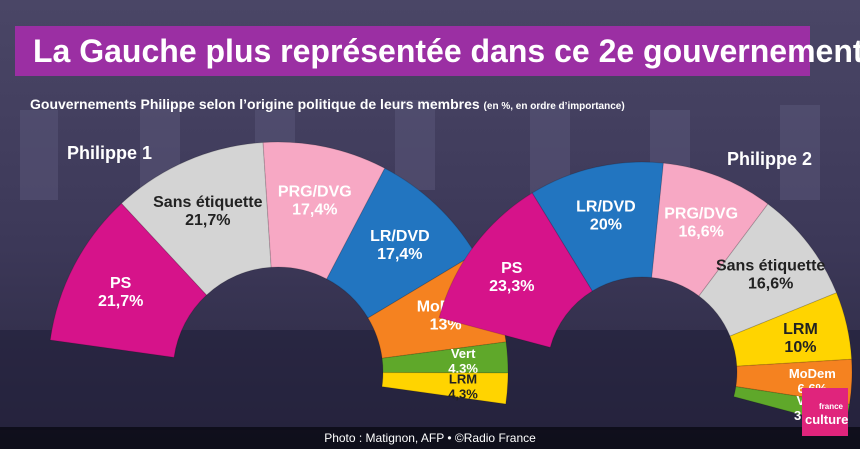 This screenshot has width=860, height=449. Describe the element at coordinates (830, 406) in the screenshot. I see `logo-text-top: france` at that location.